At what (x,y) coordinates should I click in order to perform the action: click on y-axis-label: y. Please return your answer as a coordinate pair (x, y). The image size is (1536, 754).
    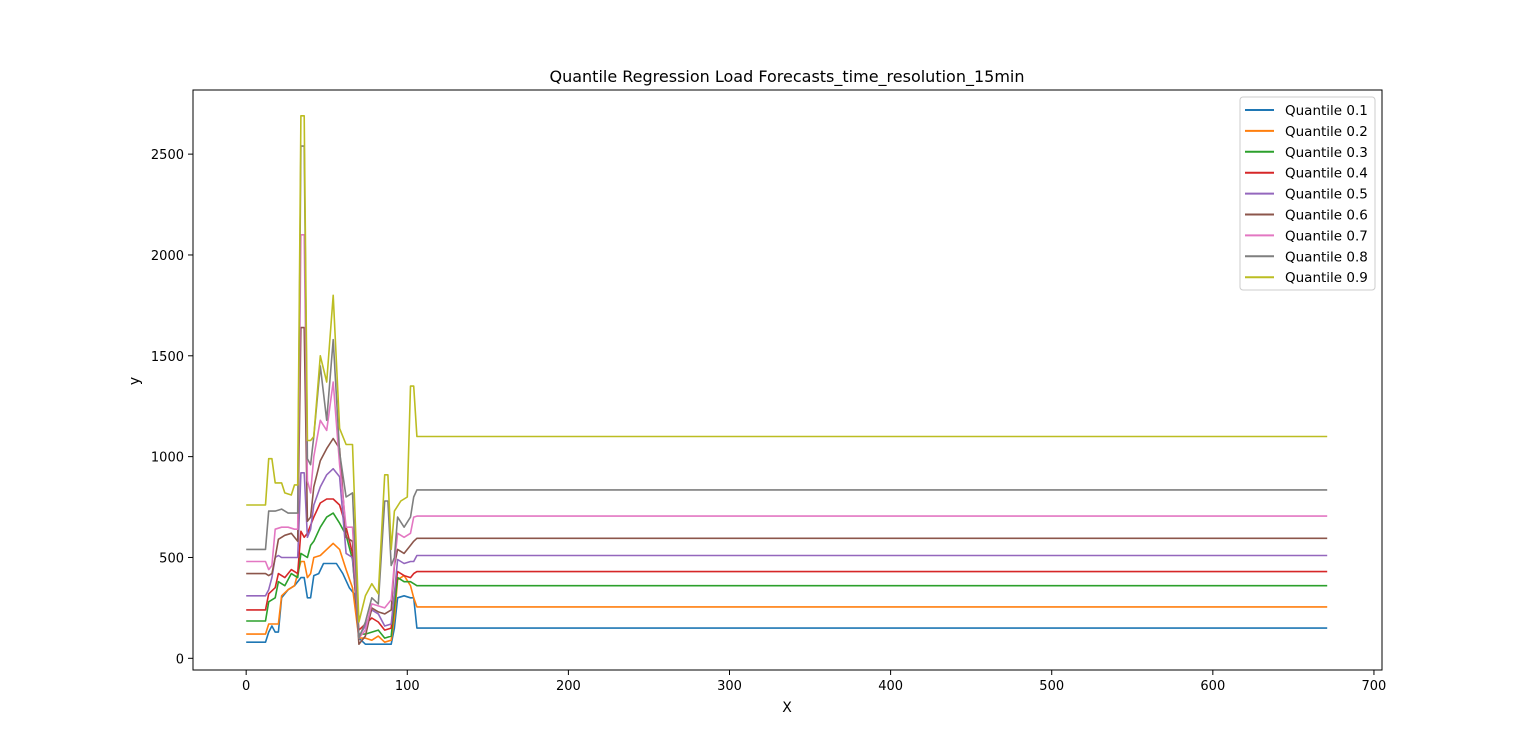
    Looking at the image, I should click on (135, 381).